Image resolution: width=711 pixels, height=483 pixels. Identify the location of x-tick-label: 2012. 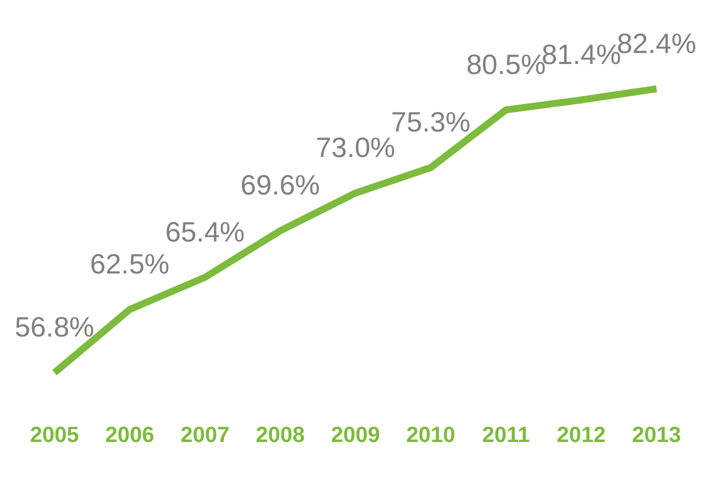
(581, 434).